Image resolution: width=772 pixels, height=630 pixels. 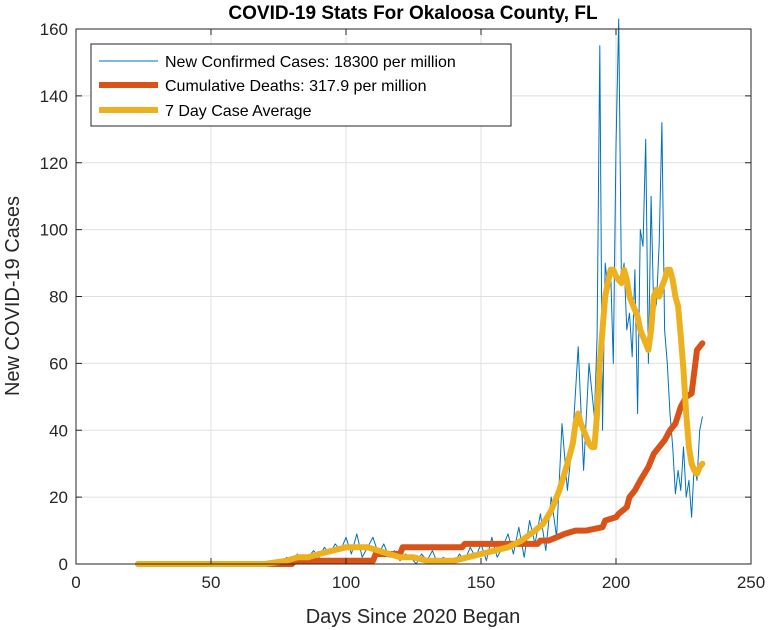 I want to click on x-tick-label: 200, so click(x=616, y=582).